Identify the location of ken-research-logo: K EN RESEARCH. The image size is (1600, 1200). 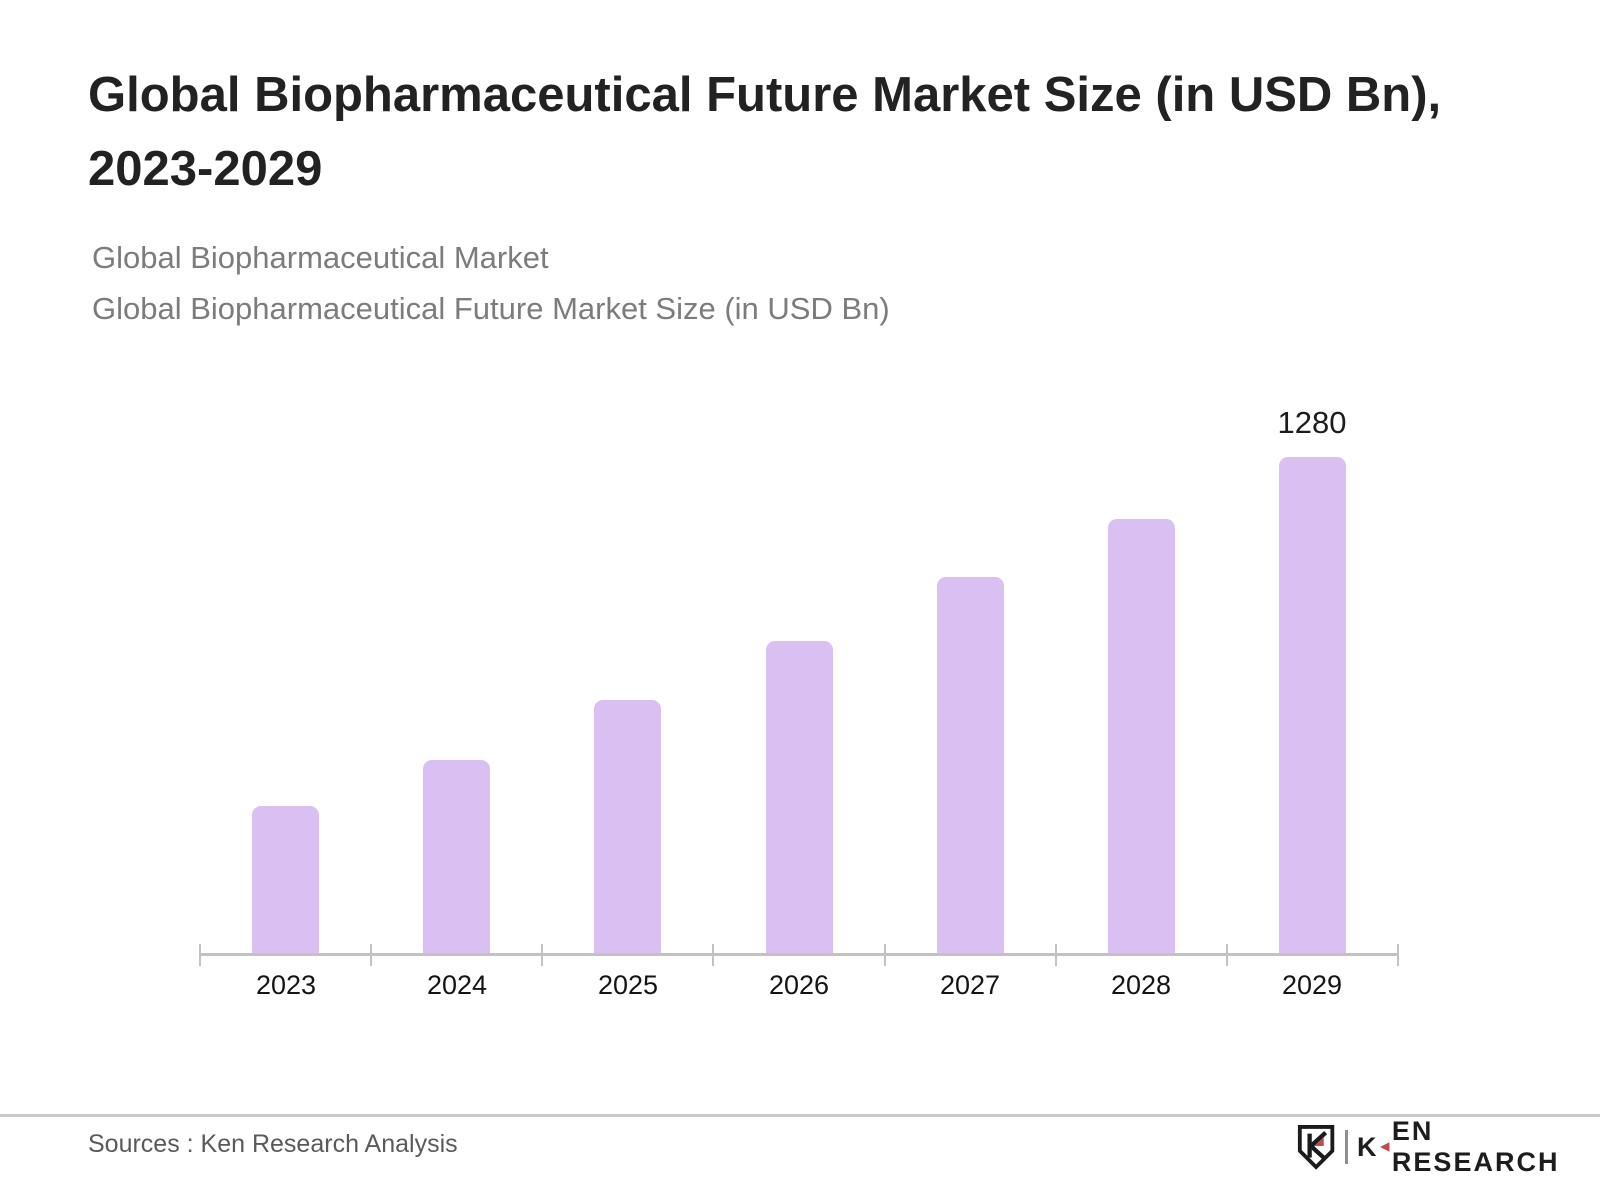
(1448, 1146).